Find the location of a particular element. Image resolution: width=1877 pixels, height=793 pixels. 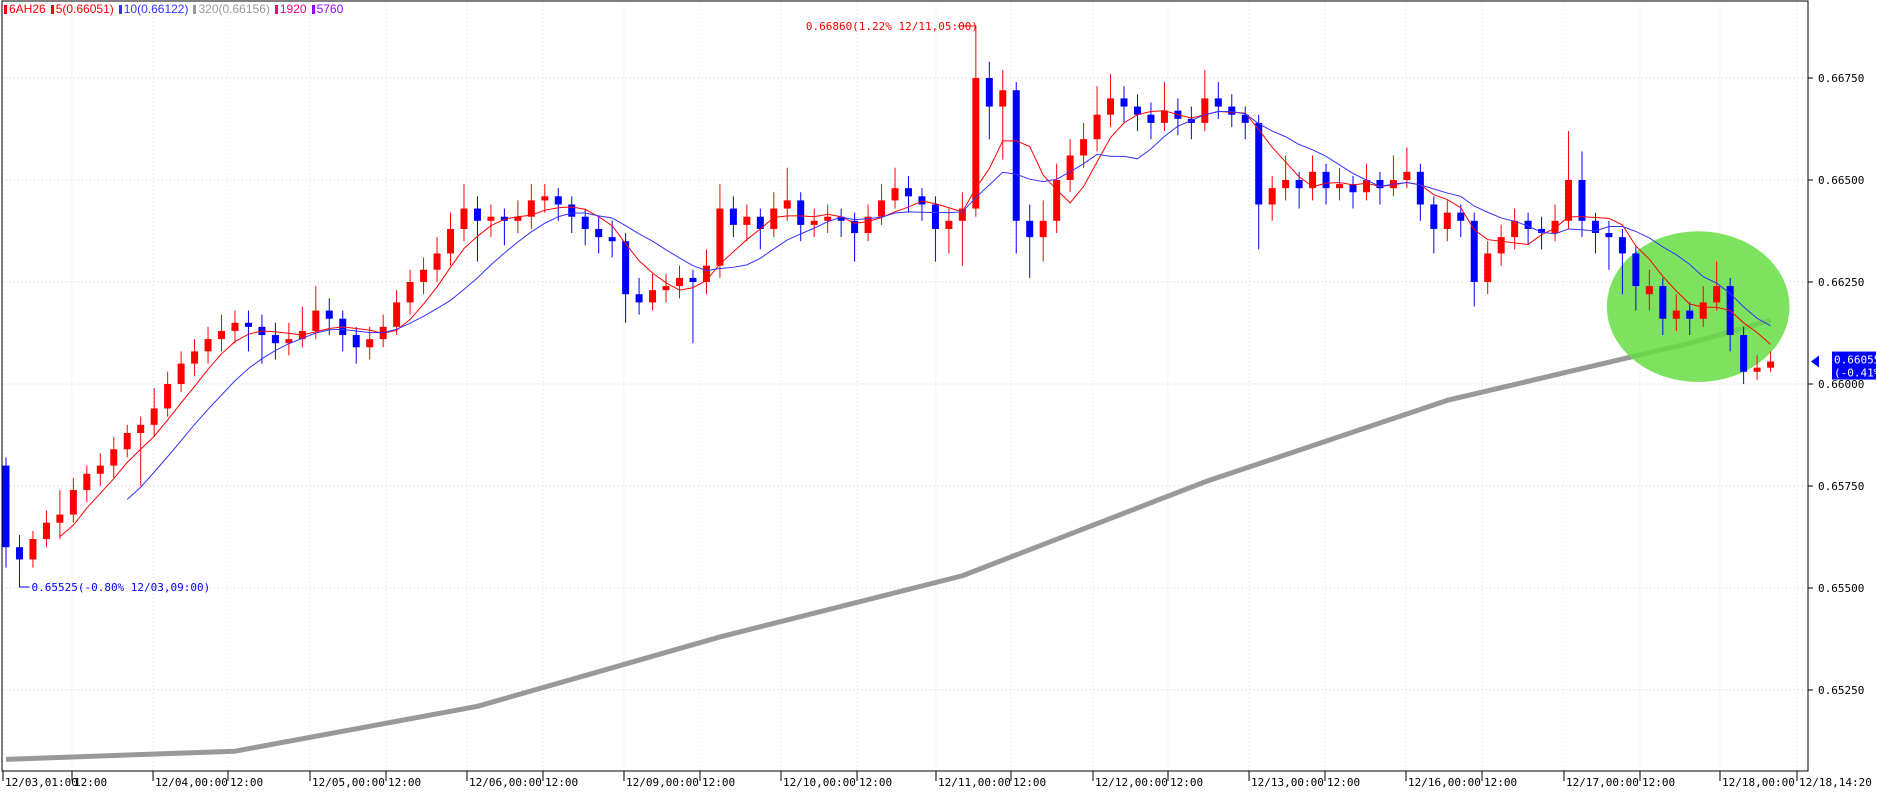

y-tick-label: 0.65500 is located at coordinates (1841, 588).